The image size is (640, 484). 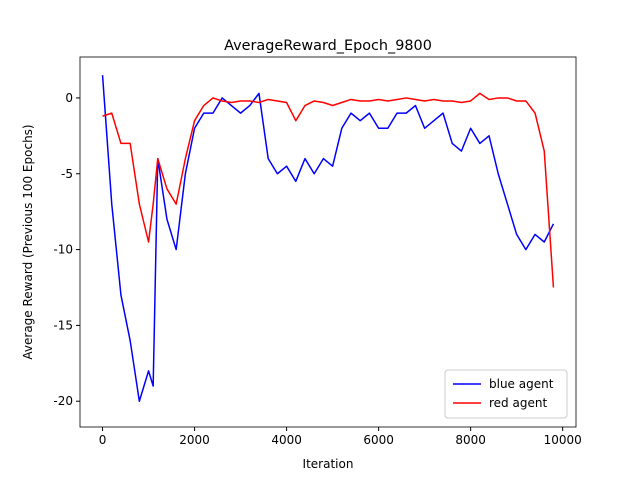 What do you see at coordinates (328, 46) in the screenshot?
I see `chart-title: AverageReward_Epoch_9800` at bounding box center [328, 46].